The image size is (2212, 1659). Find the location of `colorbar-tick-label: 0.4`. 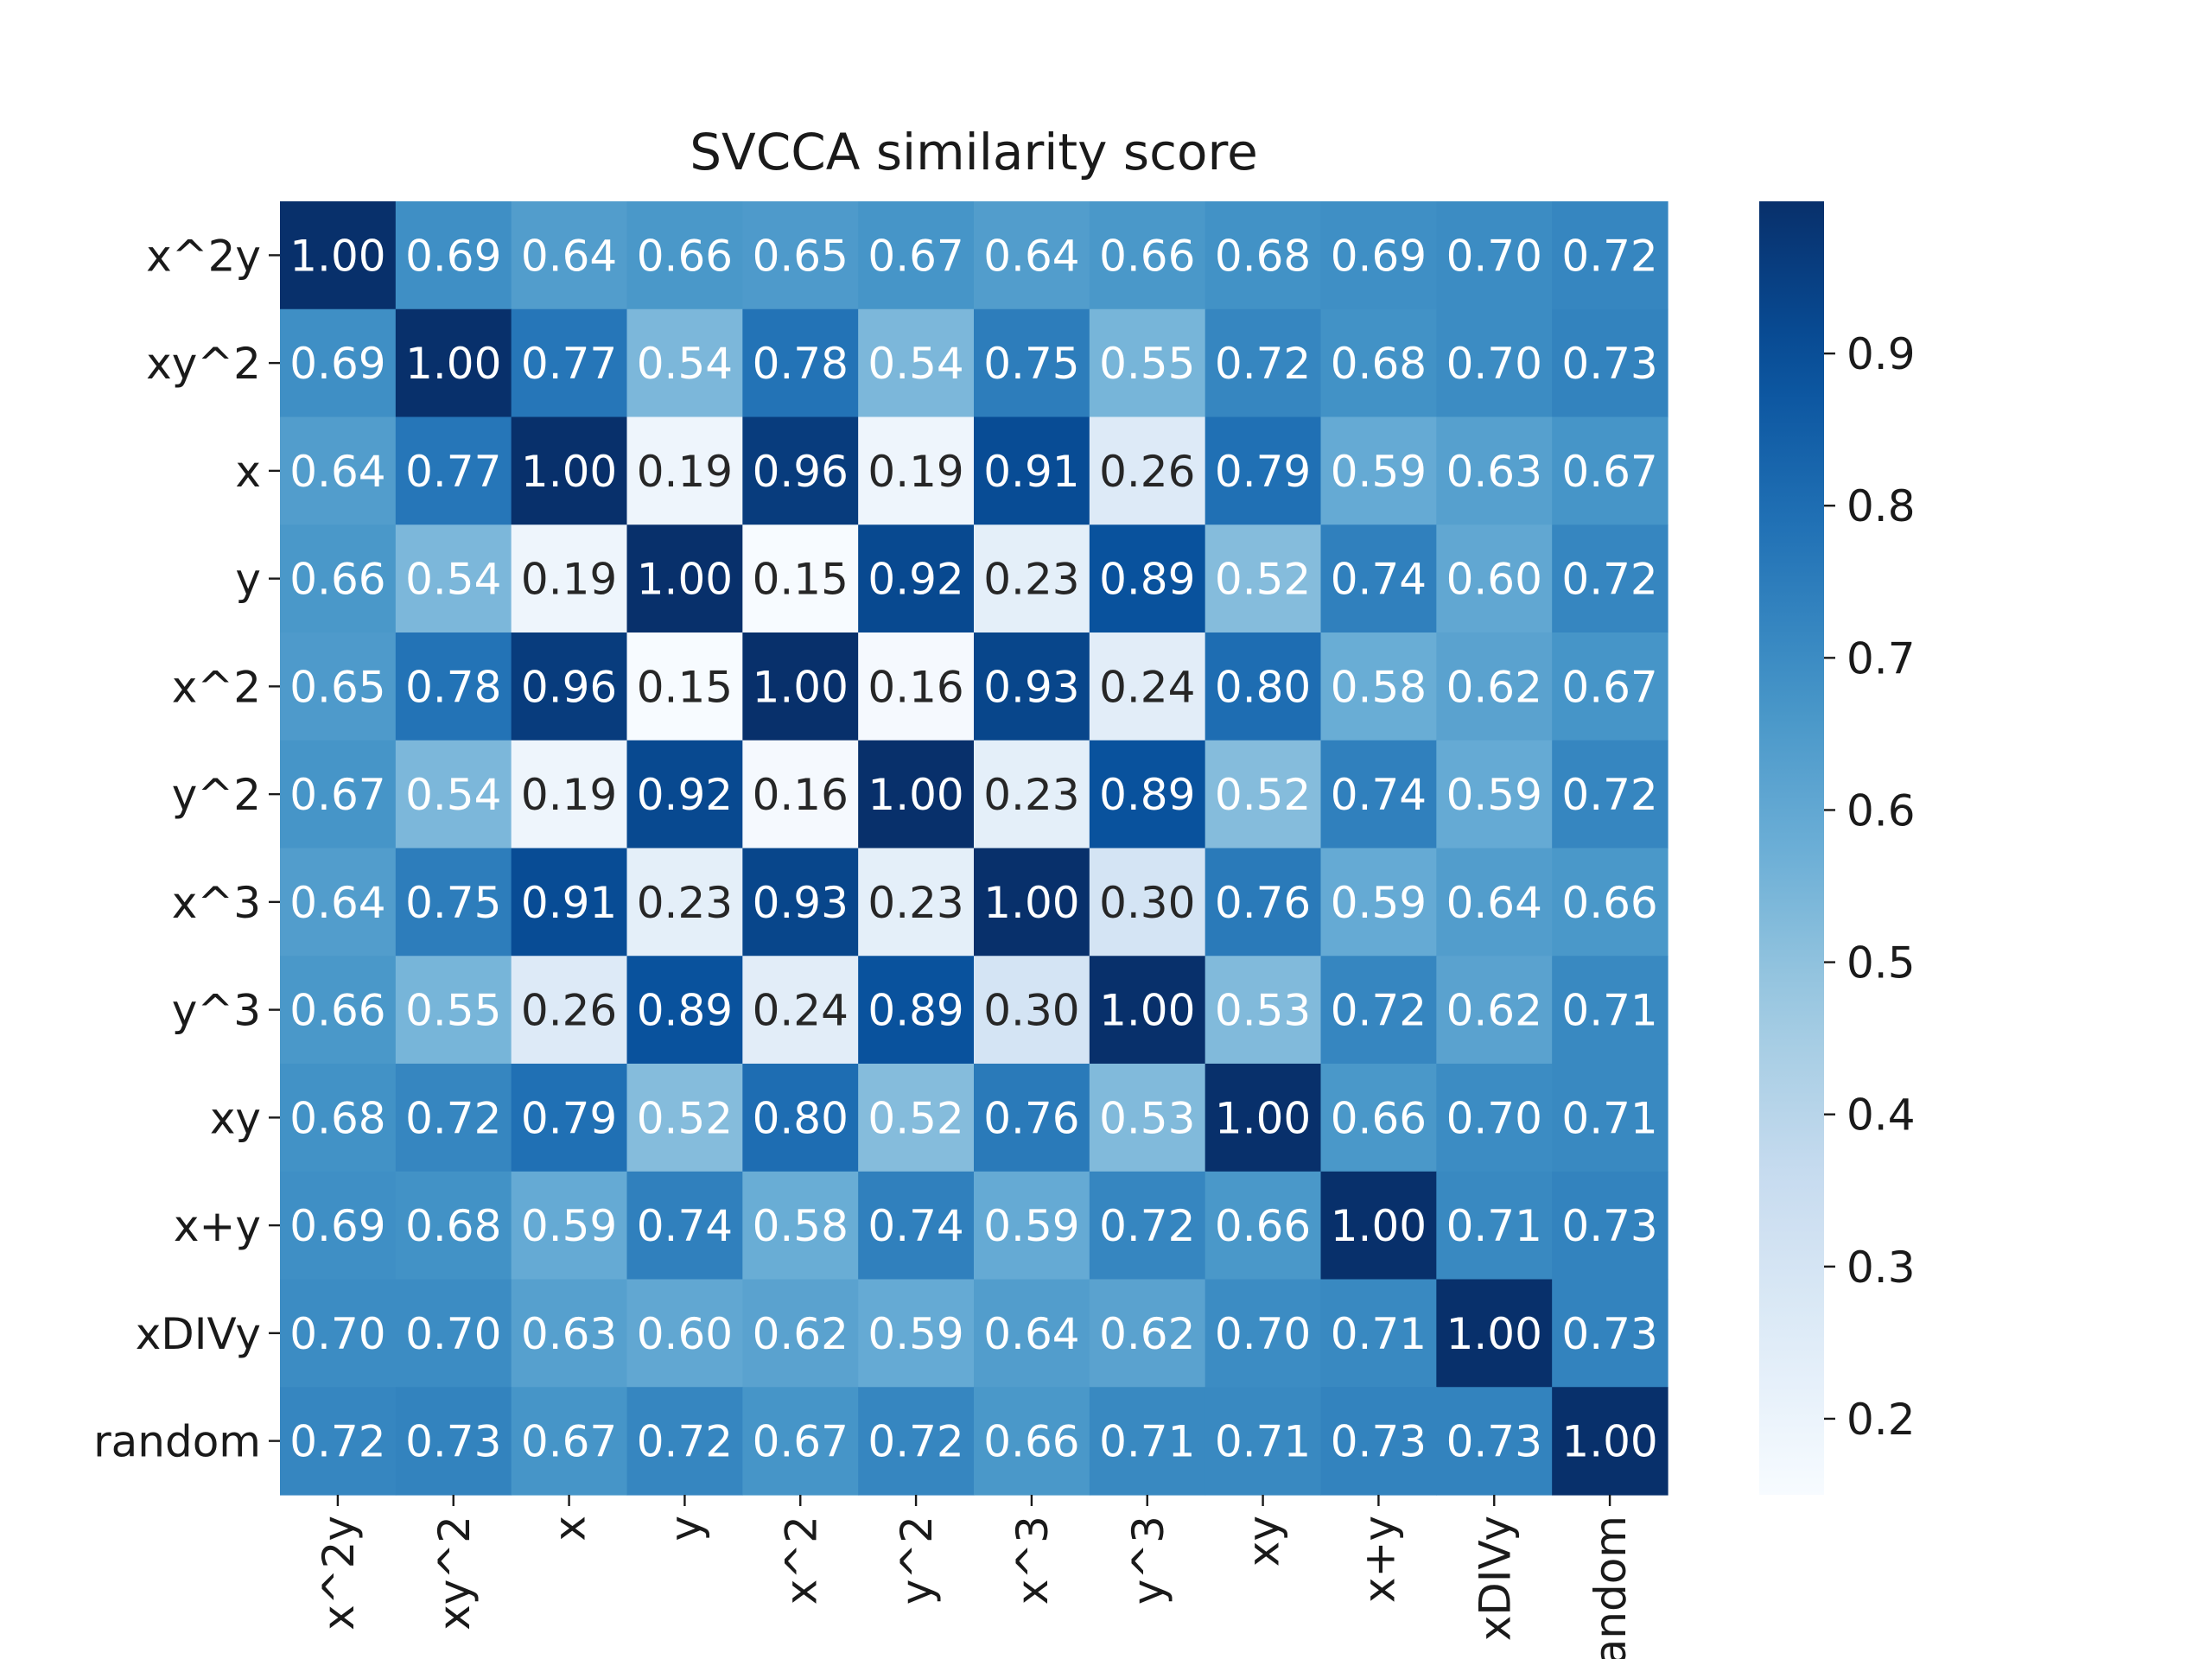

colorbar-tick-label: 0.4 is located at coordinates (1881, 1115).